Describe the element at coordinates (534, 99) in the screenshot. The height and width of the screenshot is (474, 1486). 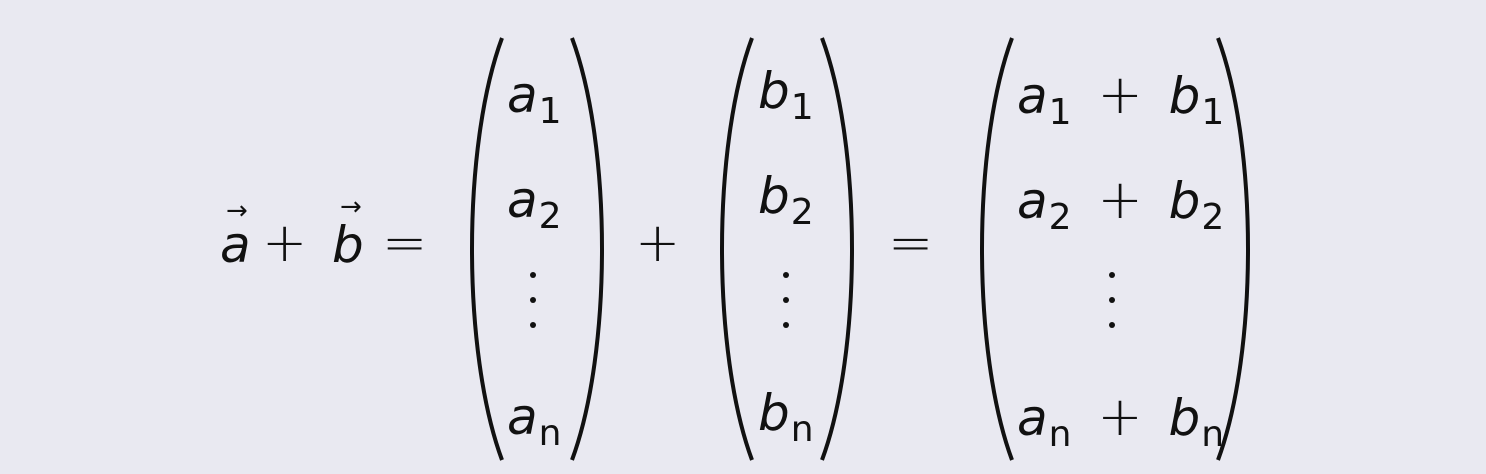
I see `vector-a-entry-1: a1` at that location.